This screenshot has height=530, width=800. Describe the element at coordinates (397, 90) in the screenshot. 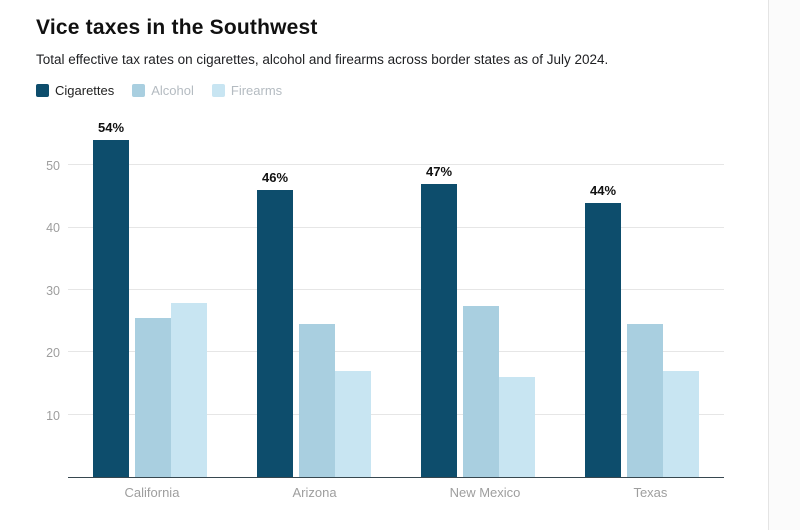

I see `legend: Cigarettes Alcohol Firearms` at that location.